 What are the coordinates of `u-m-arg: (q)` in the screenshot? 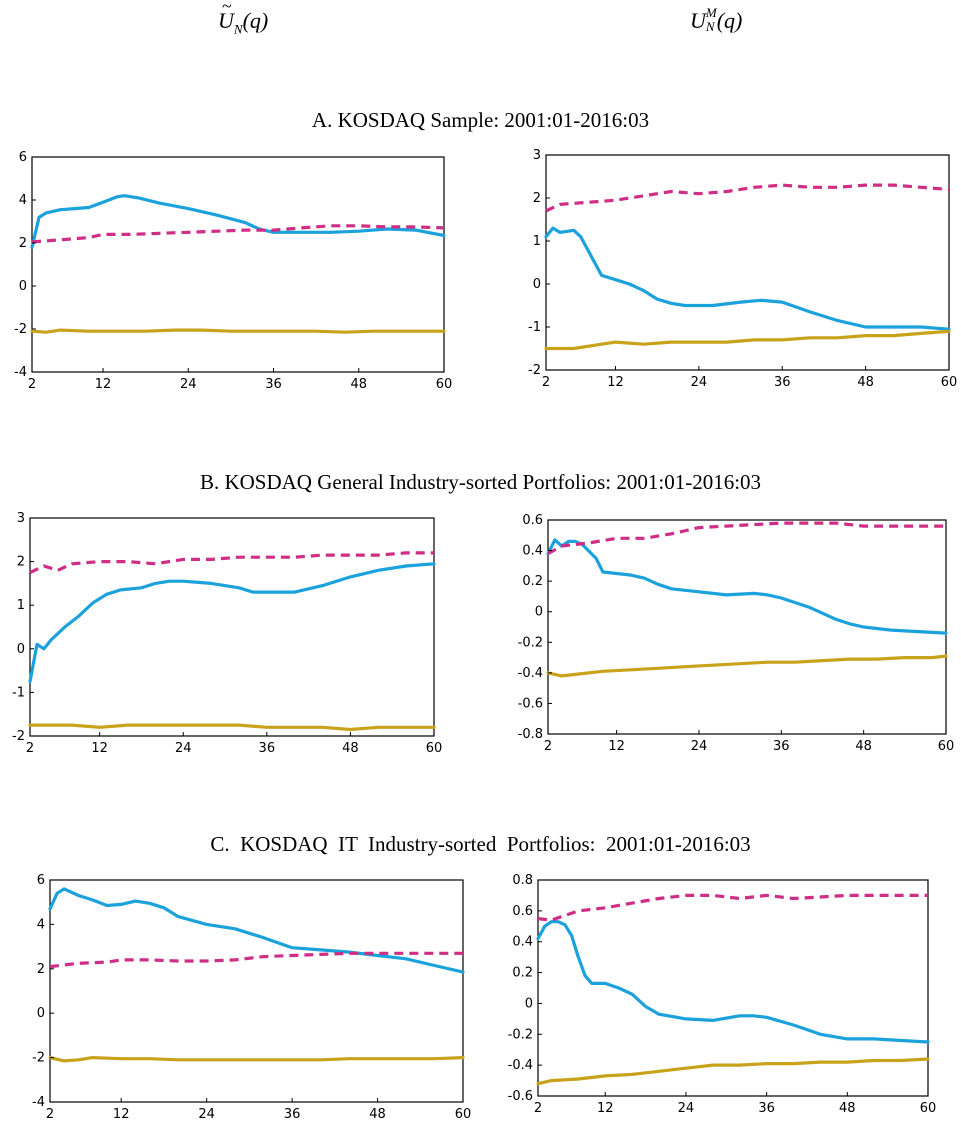 It's located at (729, 20).